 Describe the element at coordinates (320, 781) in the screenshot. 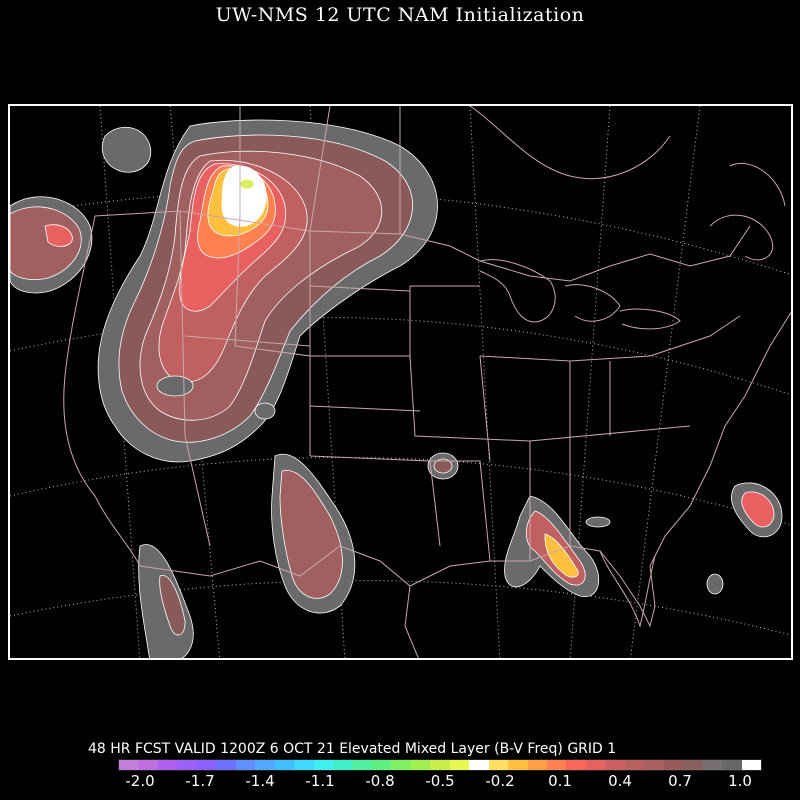

I see `colorbar-tick-label: -1.1` at that location.